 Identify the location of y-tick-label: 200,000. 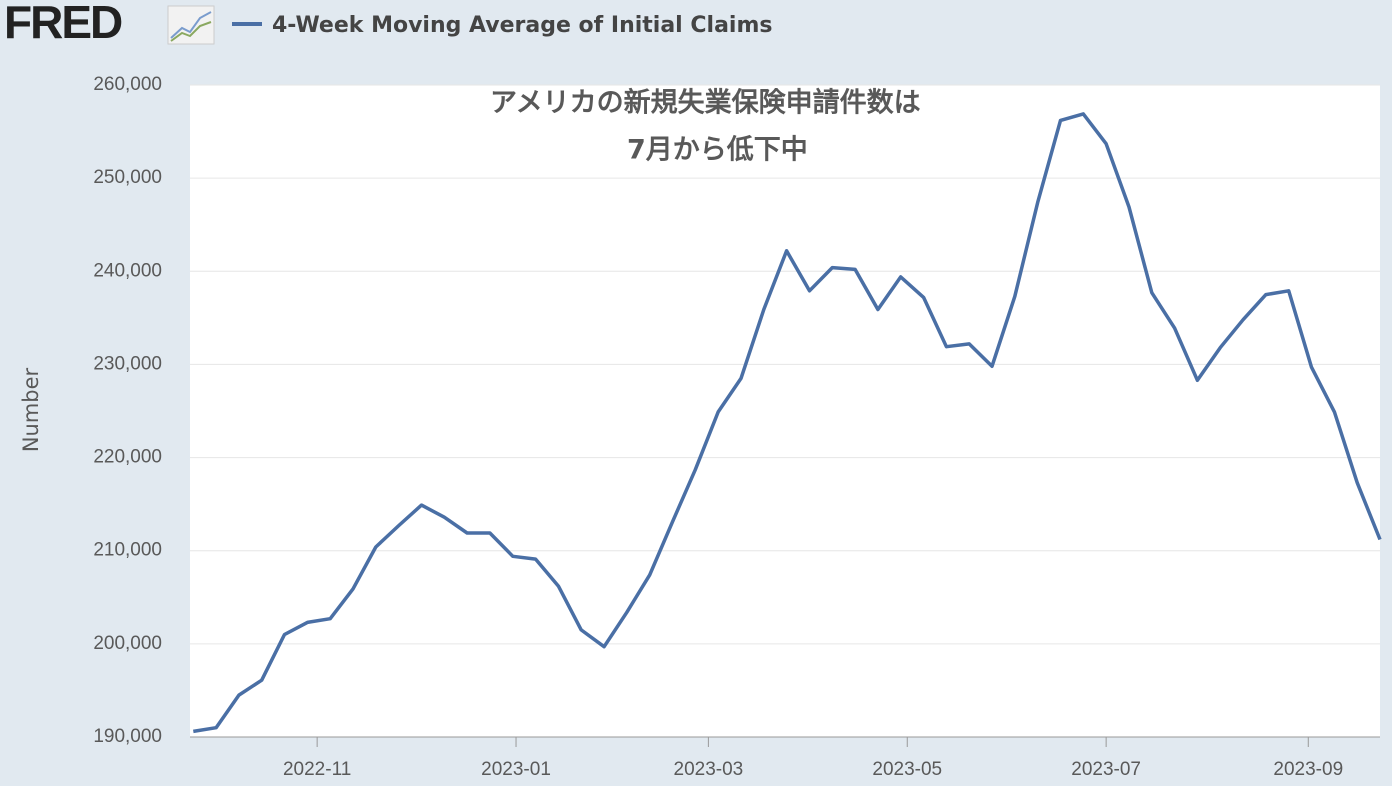
(127, 643).